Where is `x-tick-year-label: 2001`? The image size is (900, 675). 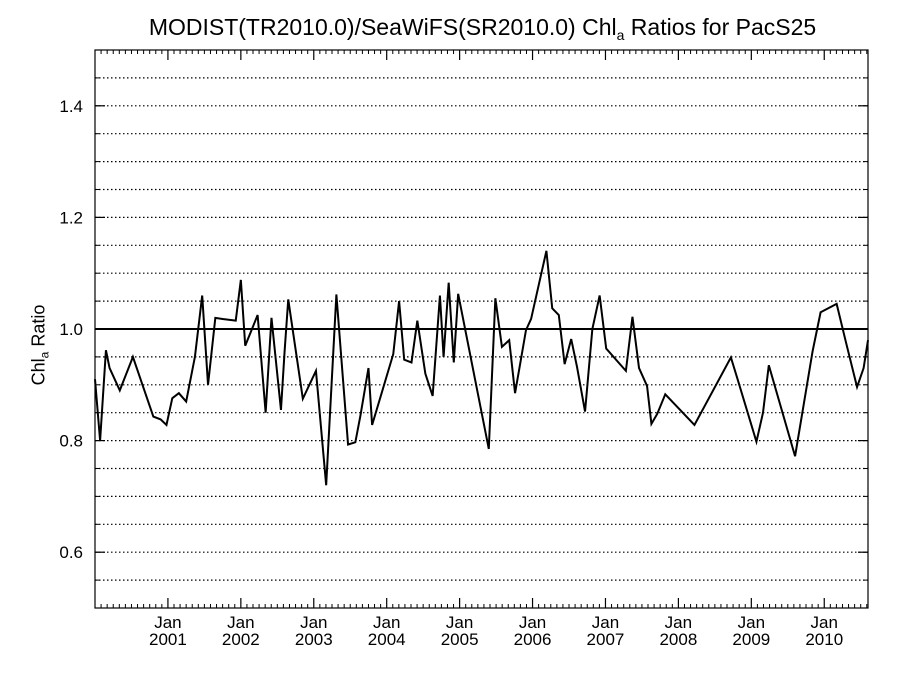 x-tick-year-label: 2001 is located at coordinates (168, 639).